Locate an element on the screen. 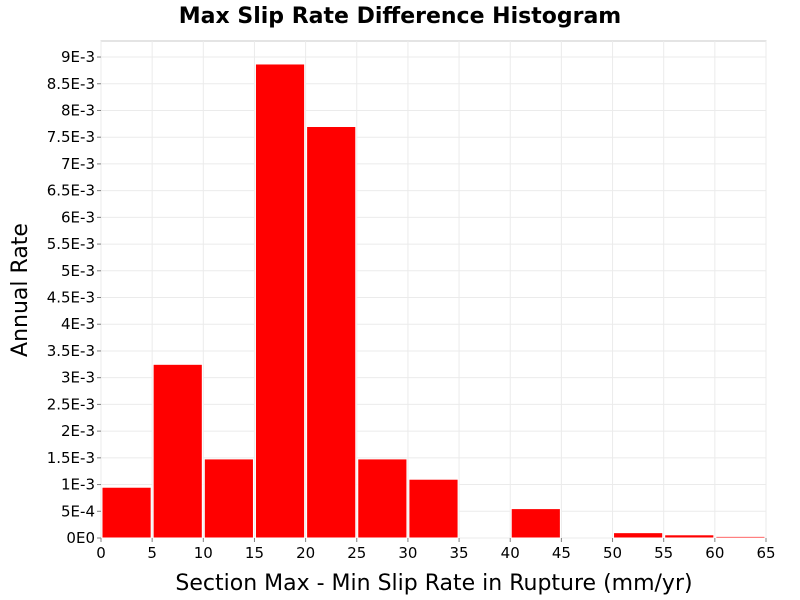 The image size is (800, 600). y-axis-label: Annual Rate is located at coordinates (20, 290).